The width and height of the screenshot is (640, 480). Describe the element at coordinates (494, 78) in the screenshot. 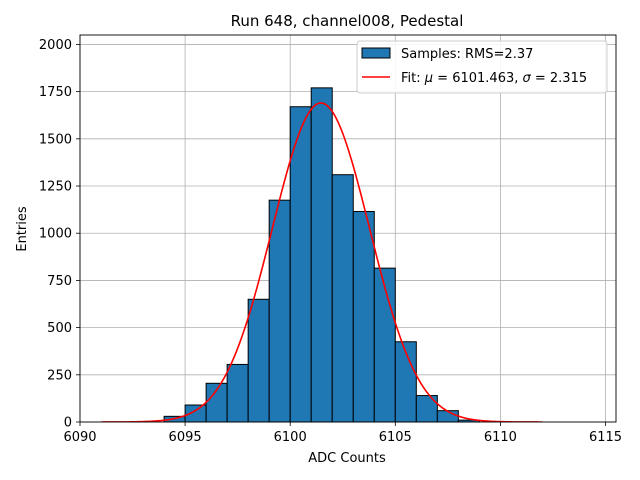

I see `legend-fit-label: Fit: μ = 6101.463, σ = 2.315` at that location.